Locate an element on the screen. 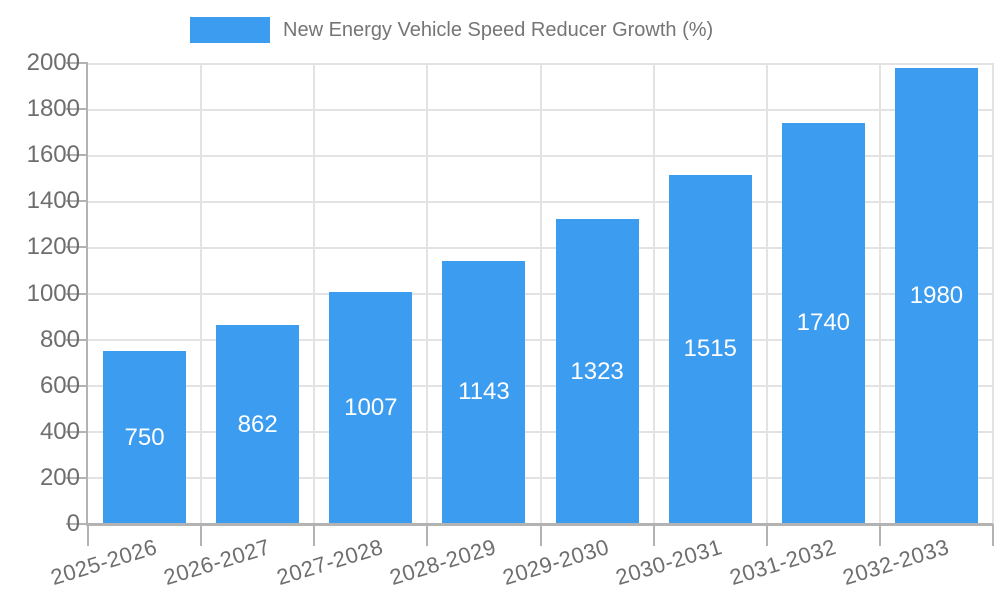  bar-value-label: 750 is located at coordinates (144, 437).